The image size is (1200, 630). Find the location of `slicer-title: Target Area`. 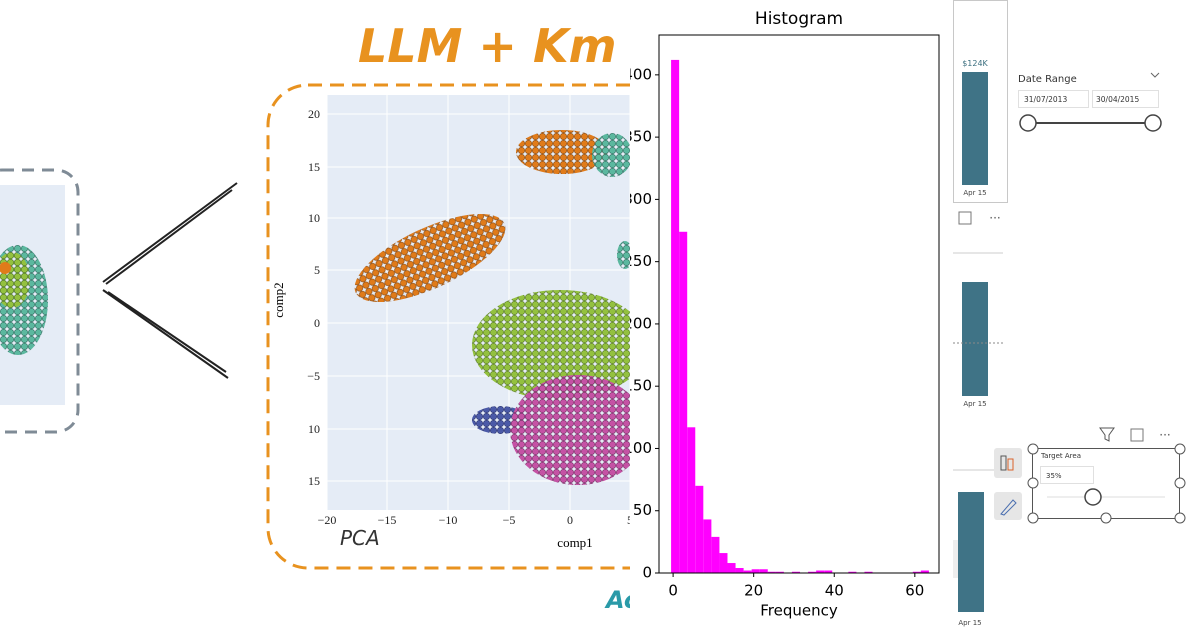

slicer-title: Target Area is located at coordinates (1060, 456).